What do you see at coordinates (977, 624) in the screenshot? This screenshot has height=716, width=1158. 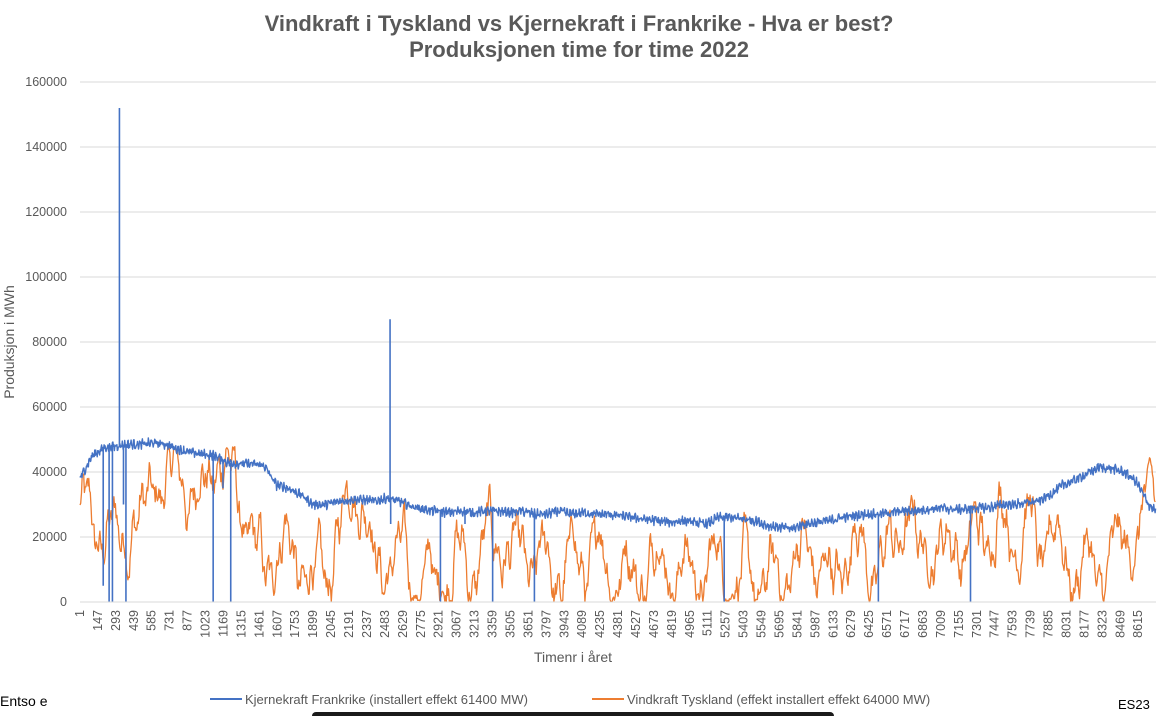 I see `x-tick-label: 7301` at bounding box center [977, 624].